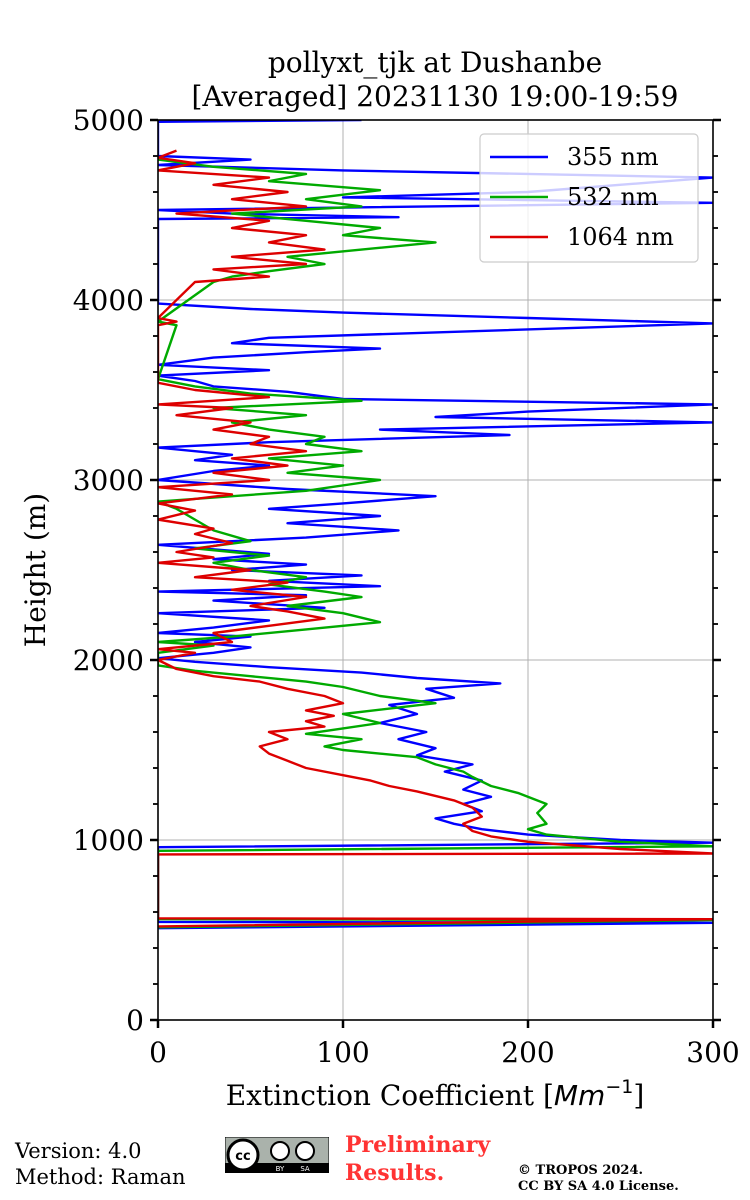 Image resolution: width=750 pixels, height=1200 pixels. What do you see at coordinates (342, 1052) in the screenshot?
I see `x-tick-label: 100` at bounding box center [342, 1052].